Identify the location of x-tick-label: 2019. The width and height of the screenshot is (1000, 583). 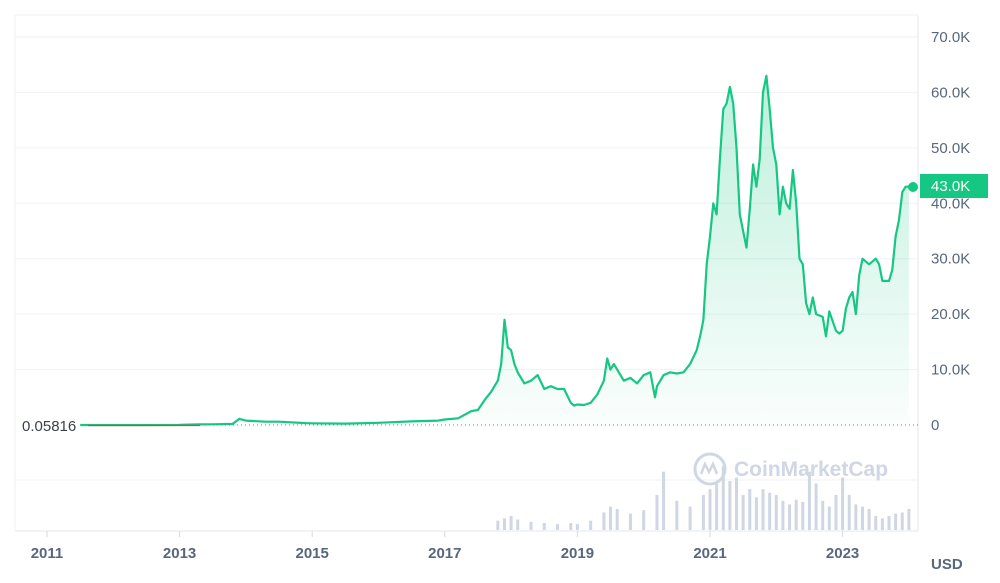
(577, 553).